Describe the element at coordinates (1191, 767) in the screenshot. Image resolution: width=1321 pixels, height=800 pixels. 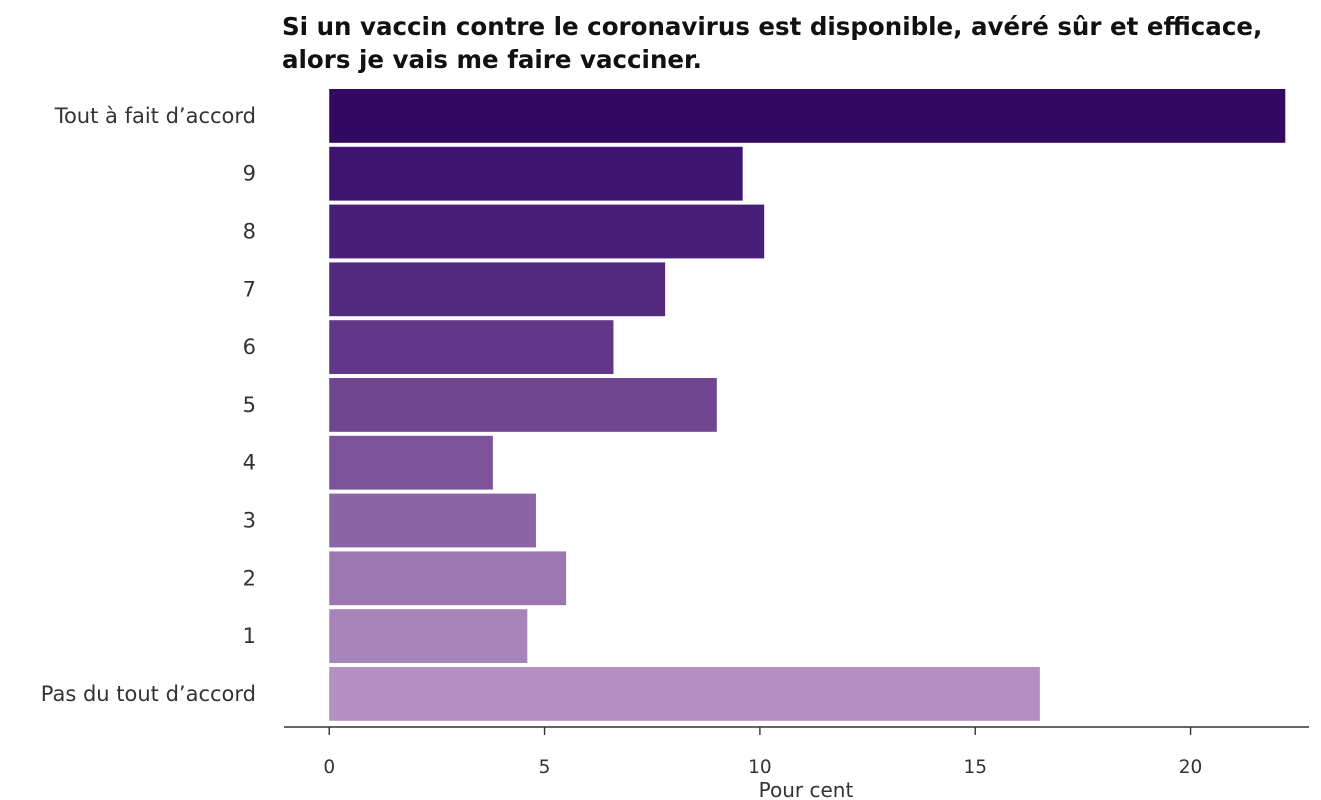
I see `x-tick-label-4: 20` at that location.